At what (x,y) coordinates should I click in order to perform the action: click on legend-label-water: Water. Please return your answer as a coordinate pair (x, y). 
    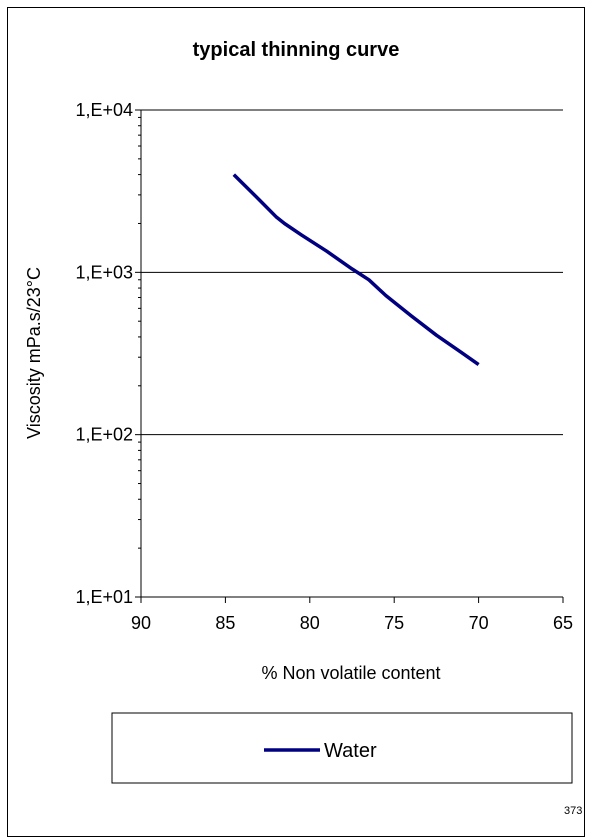
    Looking at the image, I should click on (350, 751).